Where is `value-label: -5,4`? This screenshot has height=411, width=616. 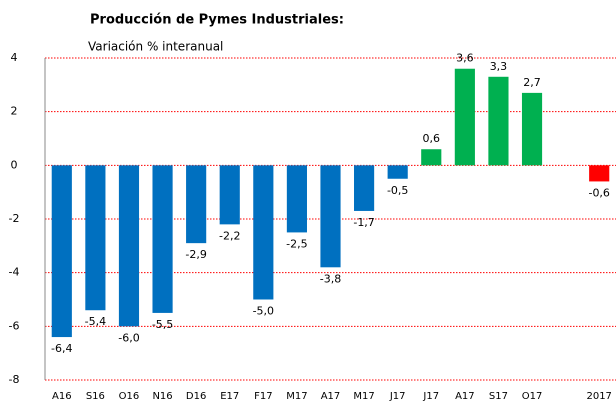 value-label: -5,4 is located at coordinates (95, 321).